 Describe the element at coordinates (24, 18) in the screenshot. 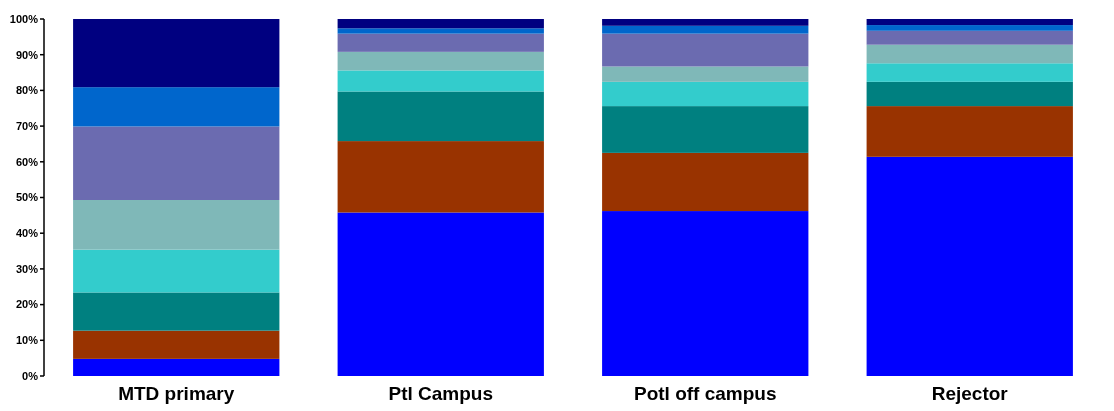

I see `y-tick-label: 100%` at that location.